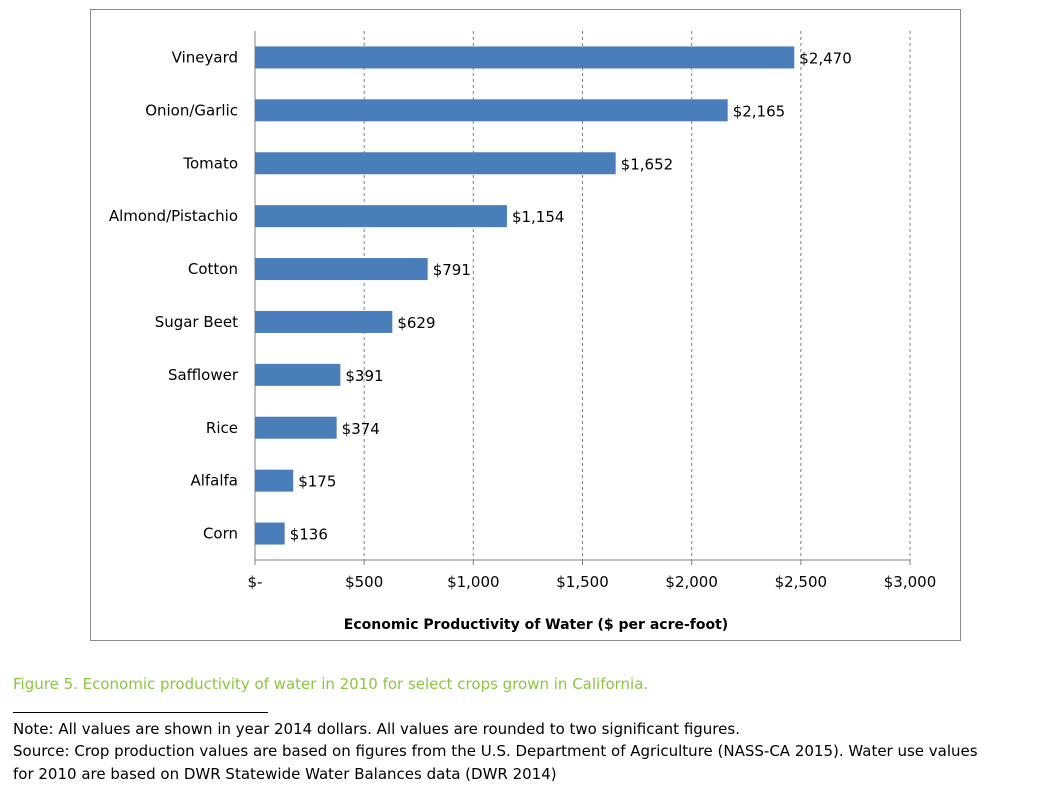 This screenshot has height=790, width=1043. Describe the element at coordinates (309, 535) in the screenshot. I see `data-label: $136` at that location.